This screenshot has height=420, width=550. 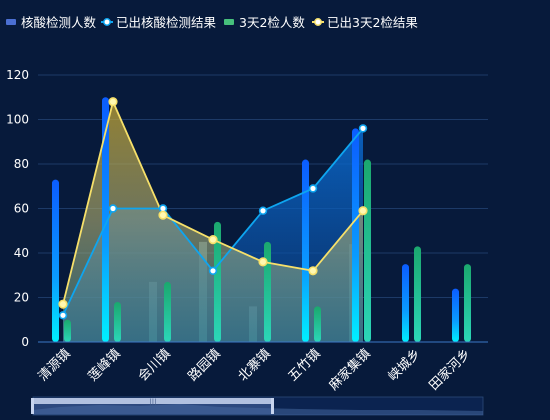 What do you see at coordinates (55, 365) in the screenshot?
I see `x-tick-label: 清源镇` at bounding box center [55, 365].